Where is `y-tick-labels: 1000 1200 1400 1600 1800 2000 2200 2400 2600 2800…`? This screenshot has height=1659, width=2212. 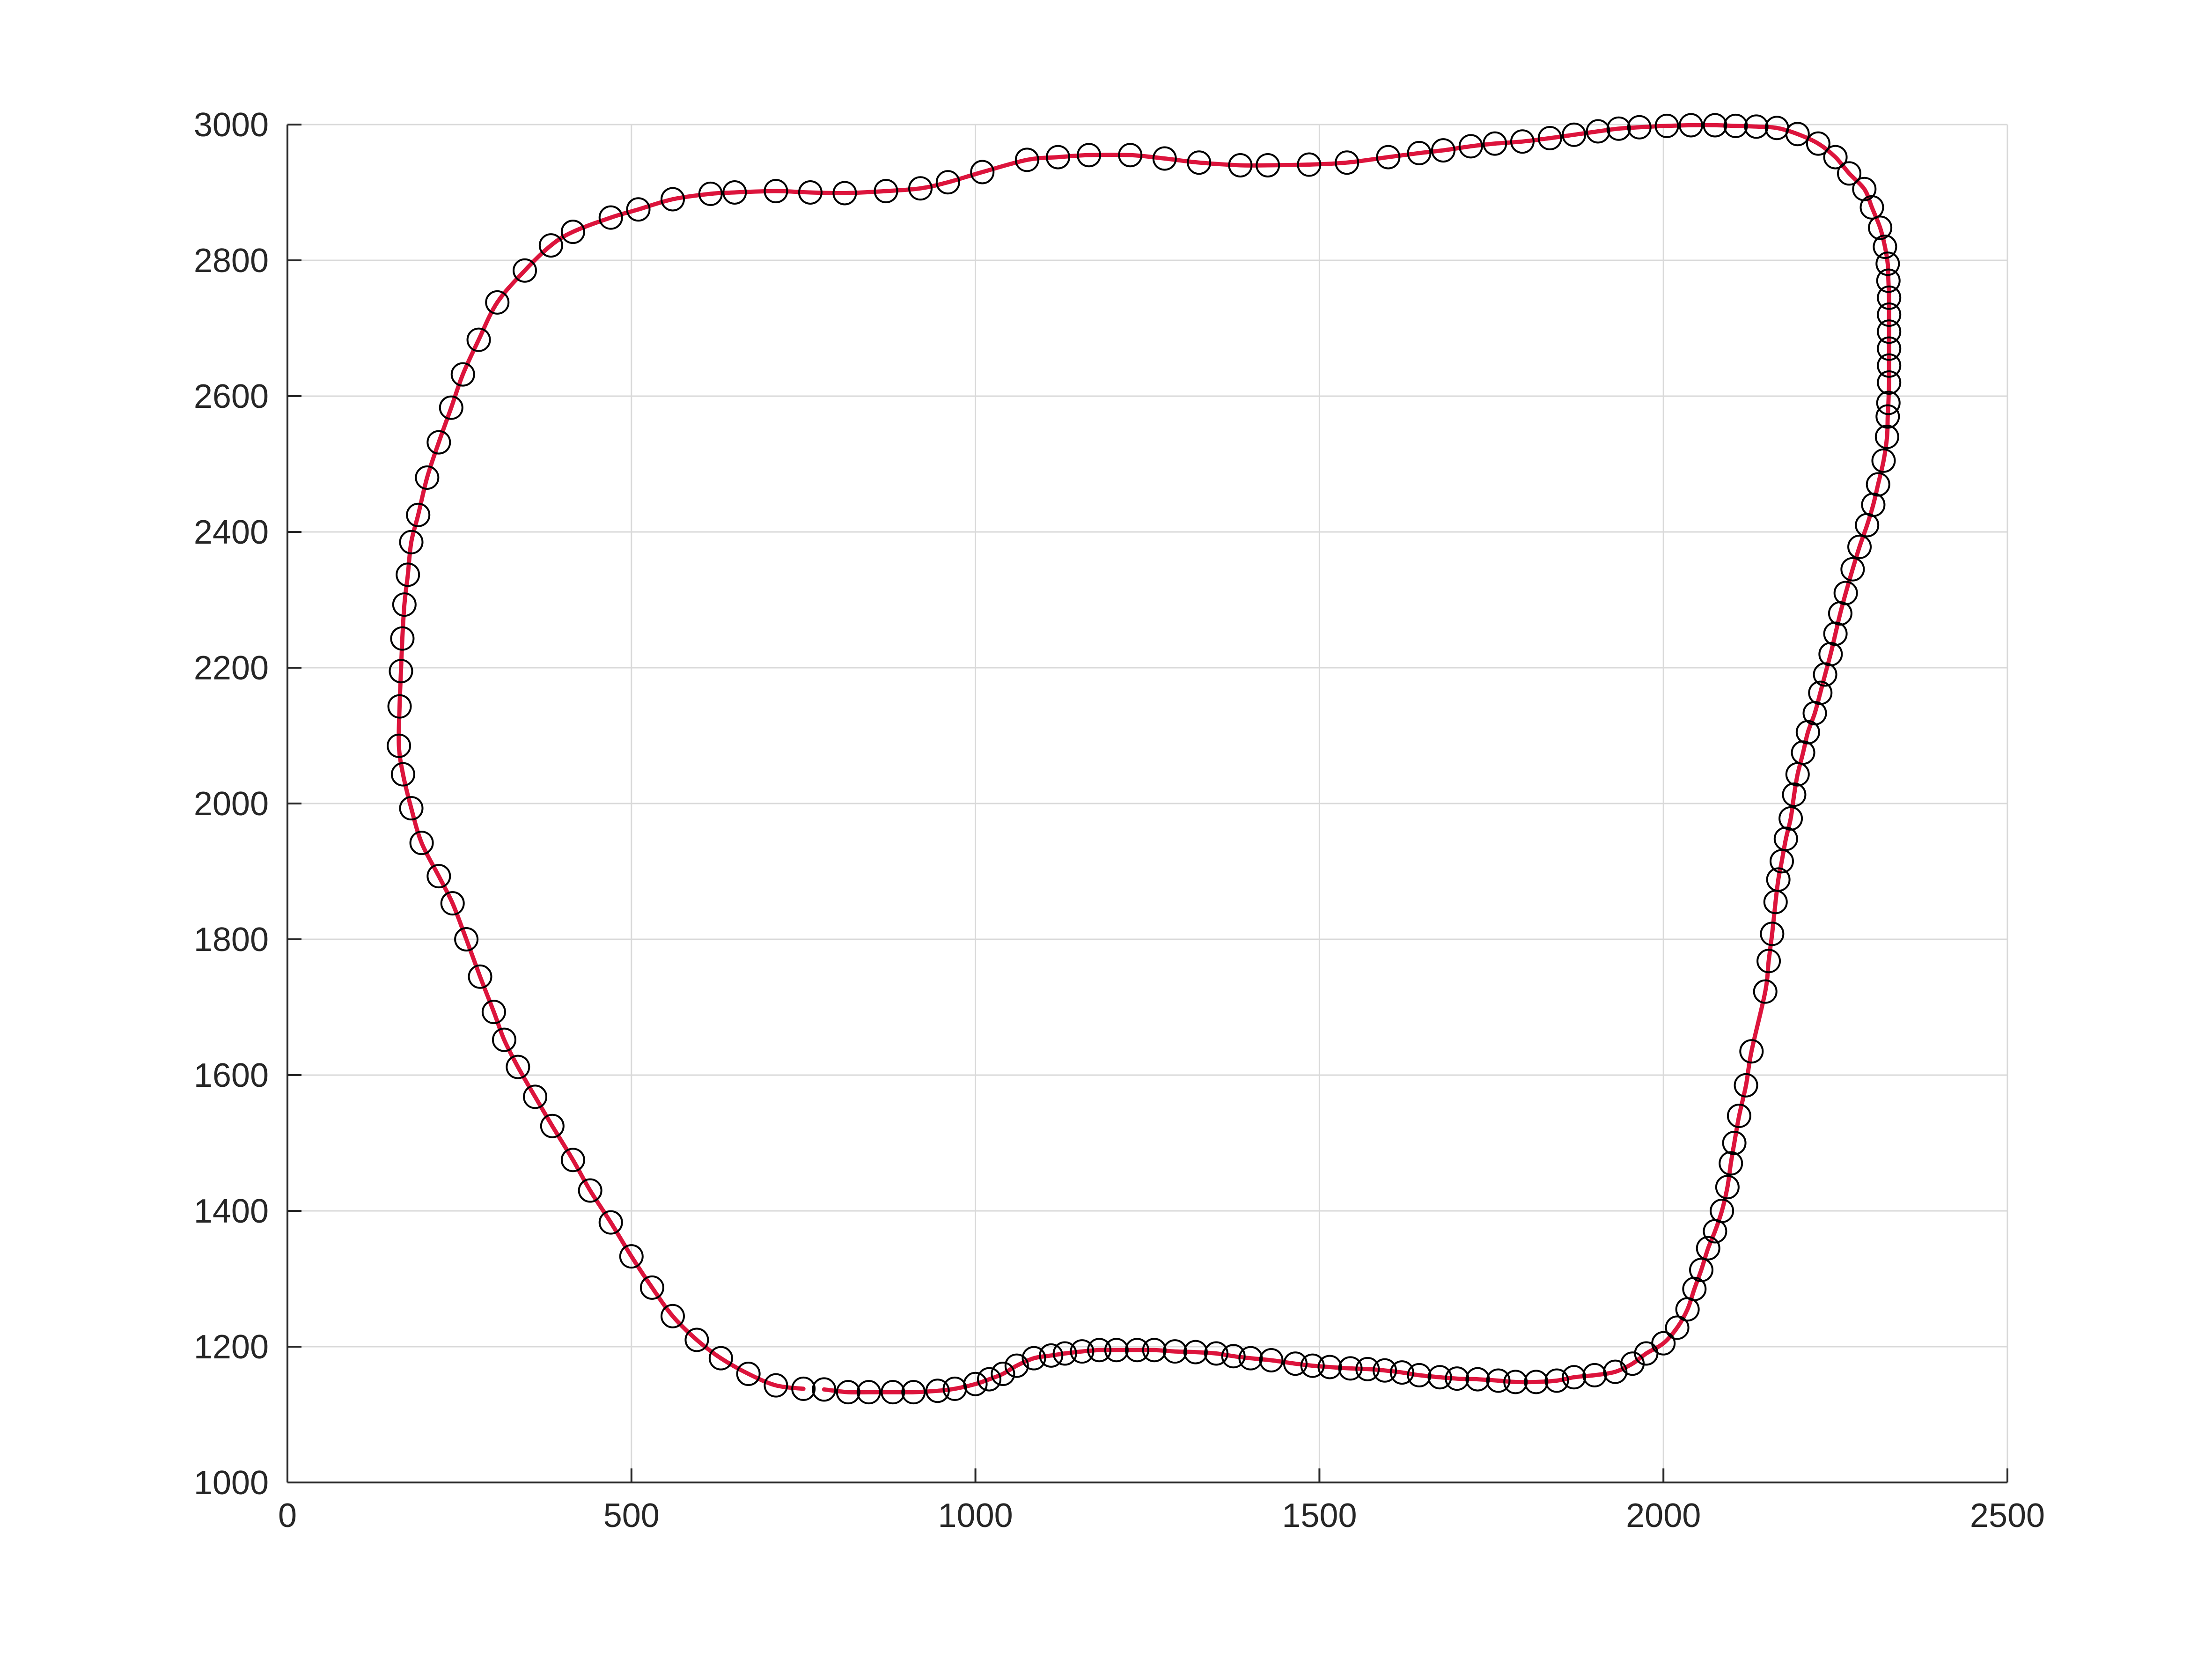
y-tick-labels: 1000 1200 1400 1600 1800 2000 2200 2400 2600 2800… is located at coordinates (231, 804).